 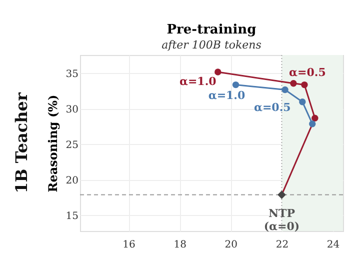 What do you see at coordinates (53, 143) in the screenshot?
I see `y-axis-title: Reasoning (%)` at bounding box center [53, 143].